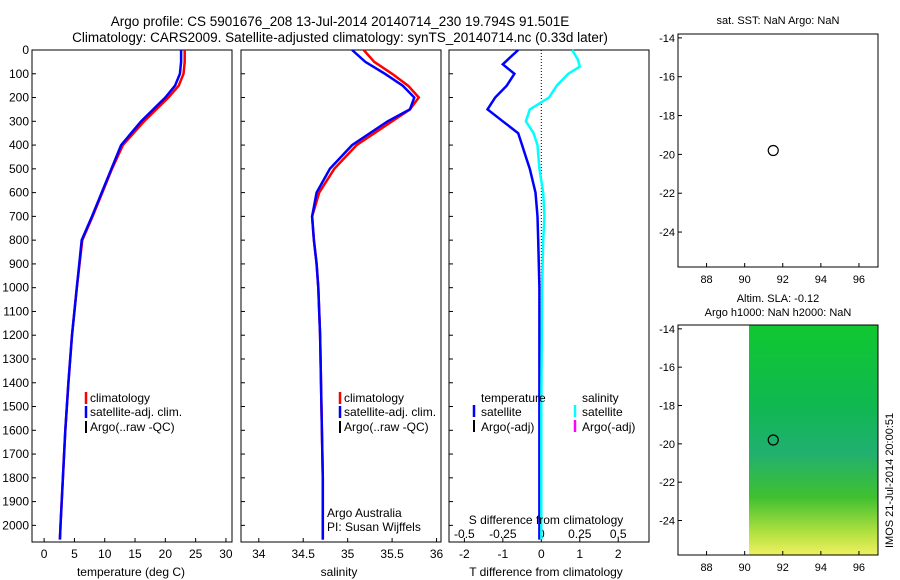  Describe the element at coordinates (105, 554) in the screenshot. I see `x-tick-label: 10` at that location.